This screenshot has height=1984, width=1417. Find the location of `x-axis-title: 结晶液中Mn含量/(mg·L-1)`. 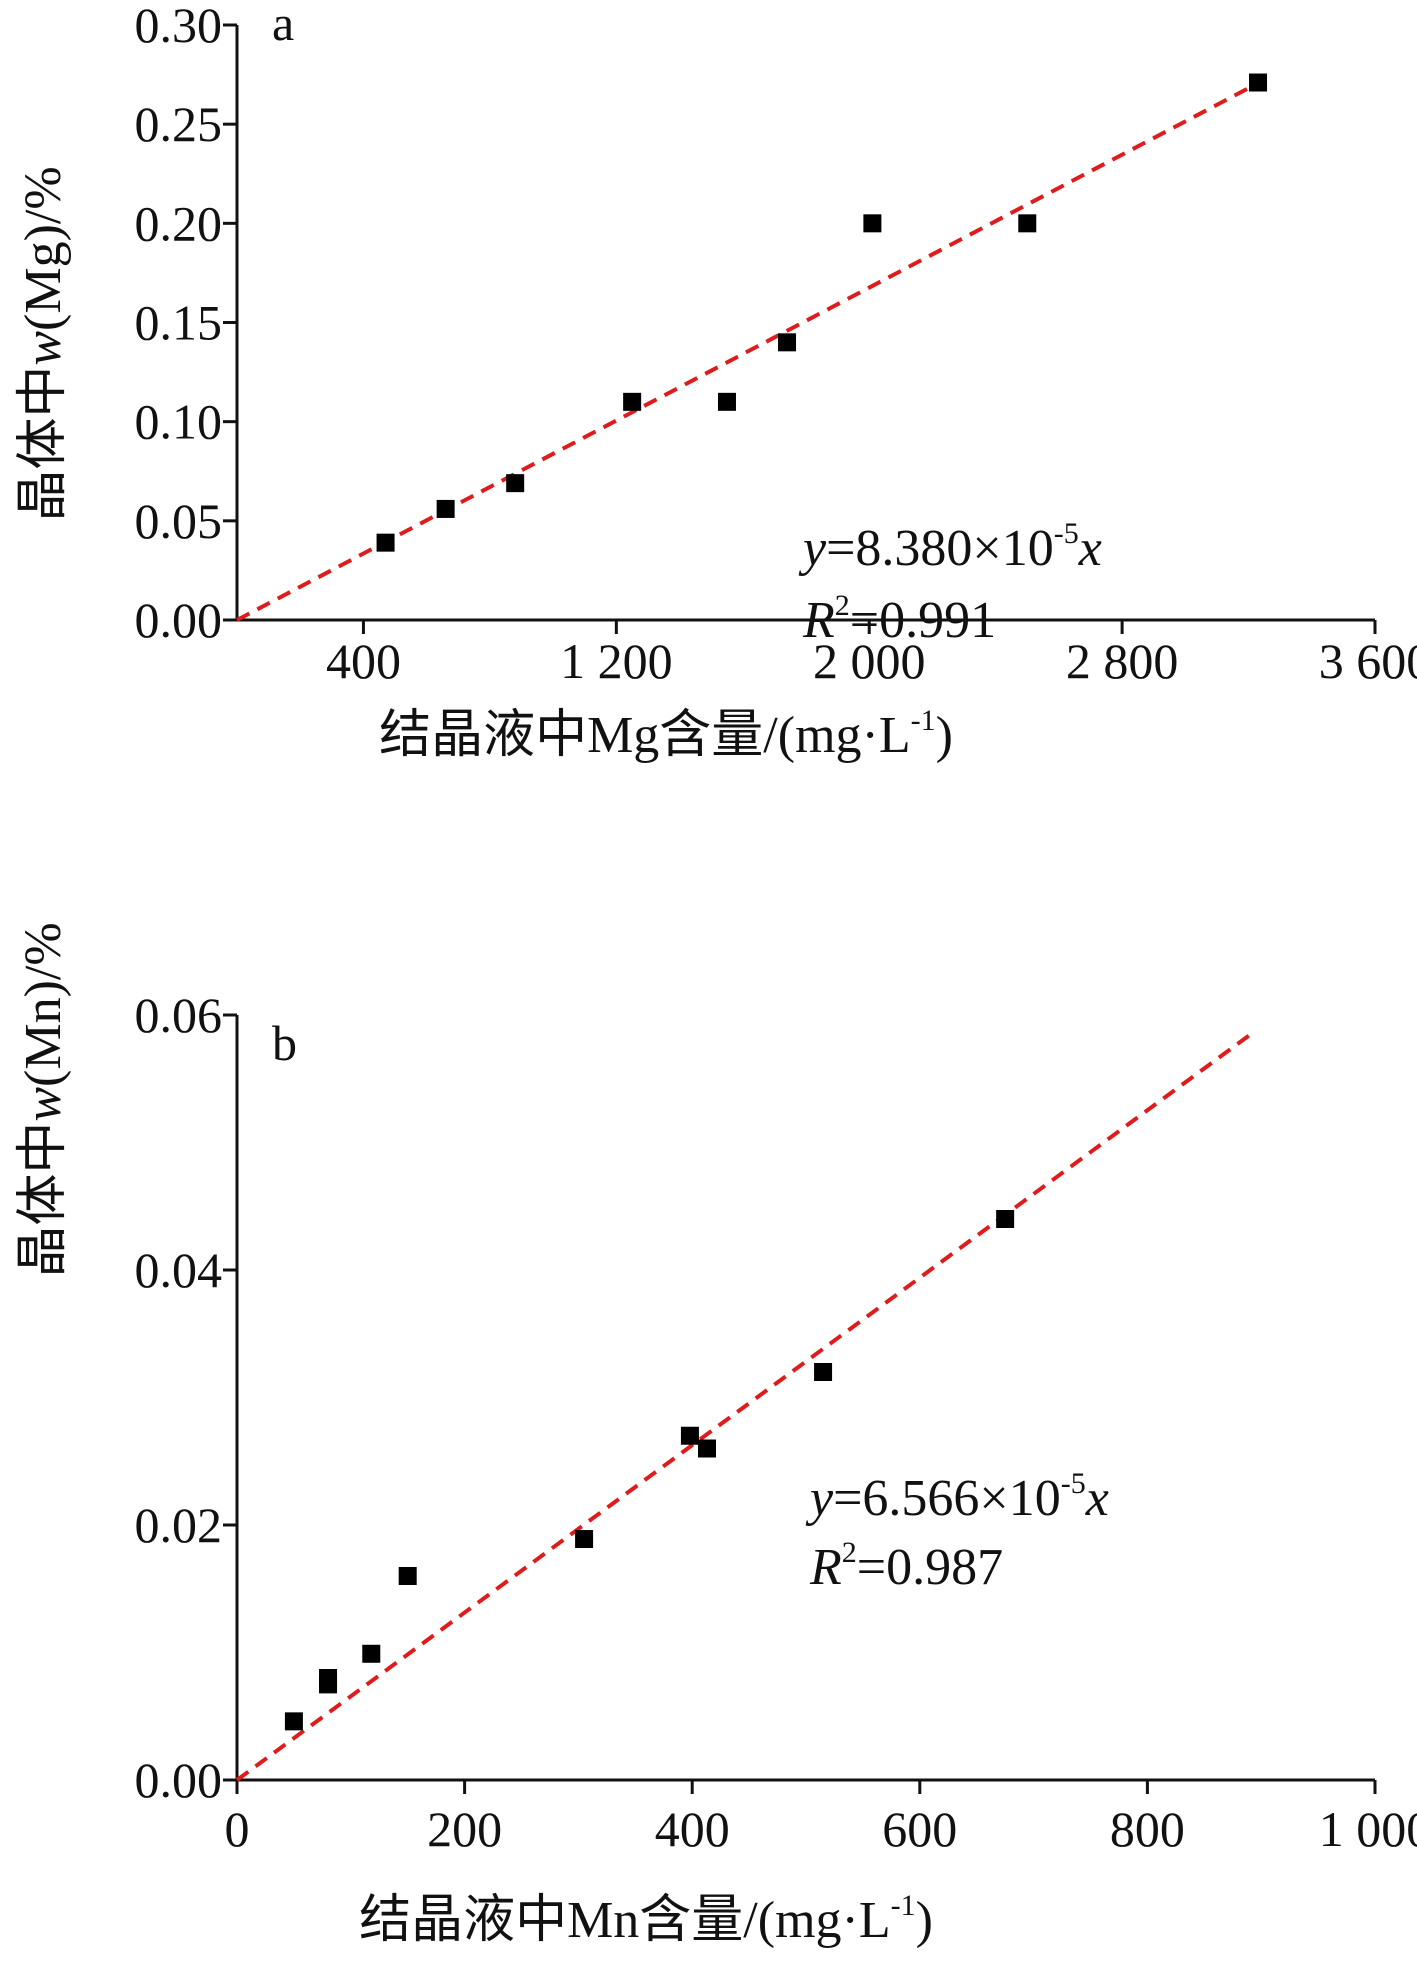

x-axis-title: 结晶液中Mn含量/(mg·L-1) is located at coordinates (646, 1919).